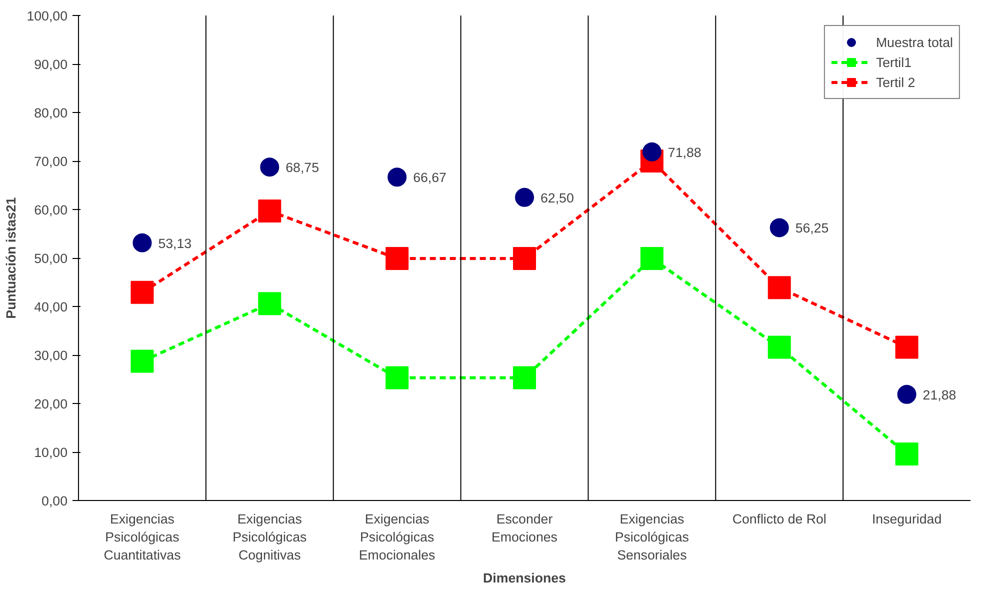  Describe the element at coordinates (907, 519) in the screenshot. I see `x-tick-label: Inseguridad` at that location.